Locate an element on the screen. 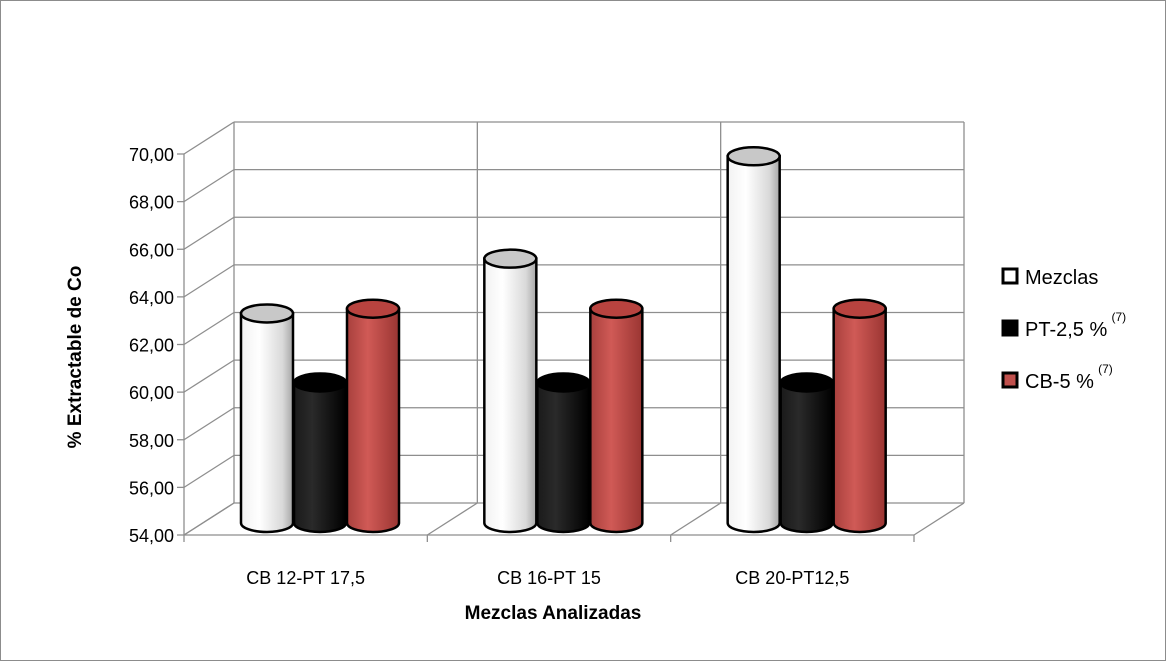  legend: Mezclas PT-2,5 % (7) CB-5 % (7) is located at coordinates (1063, 330).